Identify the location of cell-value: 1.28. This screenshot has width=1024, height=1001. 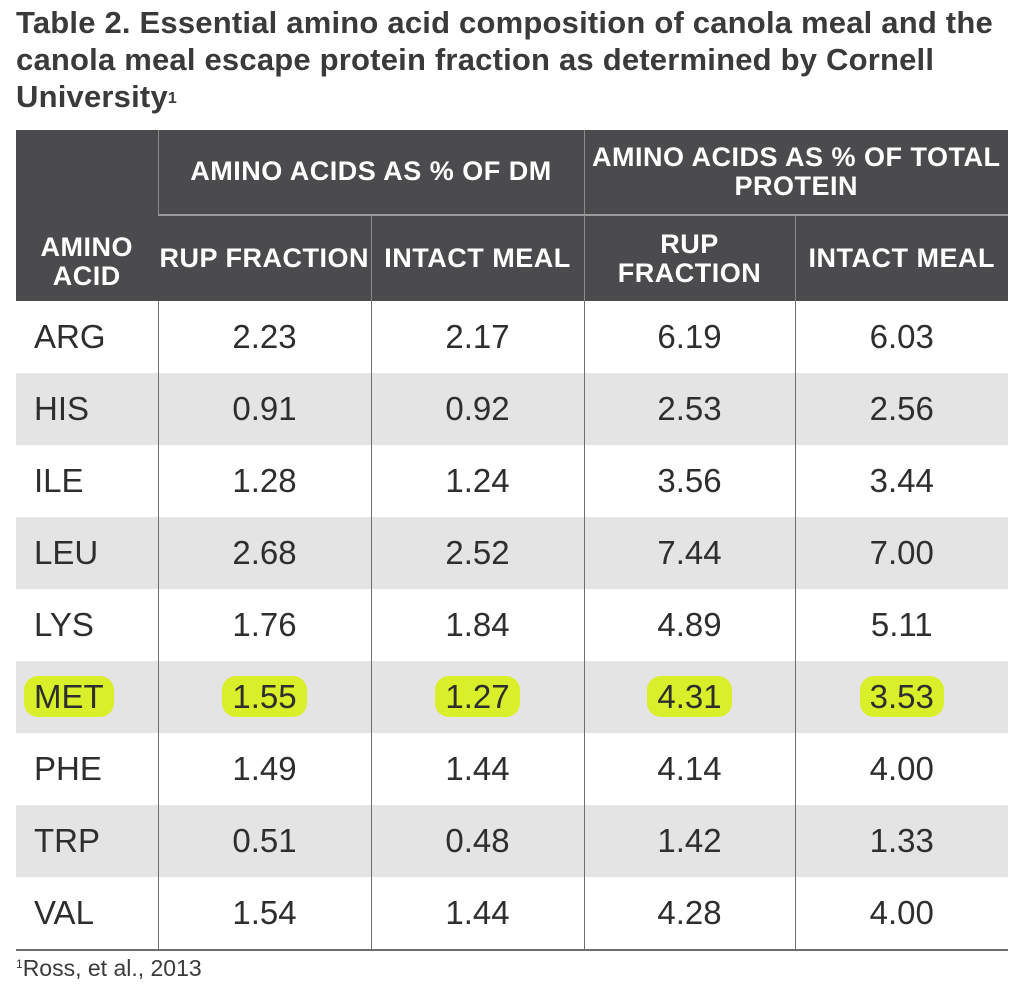
(264, 480).